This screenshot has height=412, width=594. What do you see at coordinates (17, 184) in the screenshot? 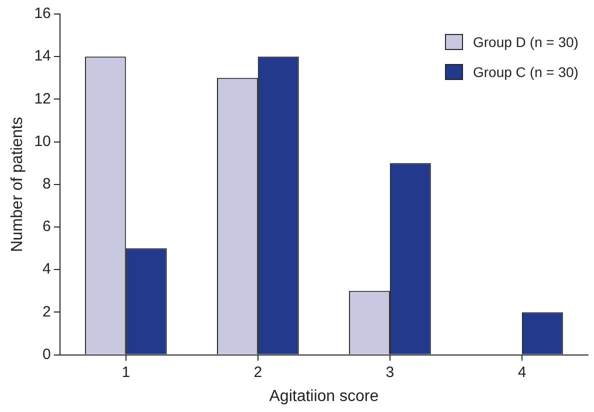
I see `y-axis-title: Number of patients` at bounding box center [17, 184].